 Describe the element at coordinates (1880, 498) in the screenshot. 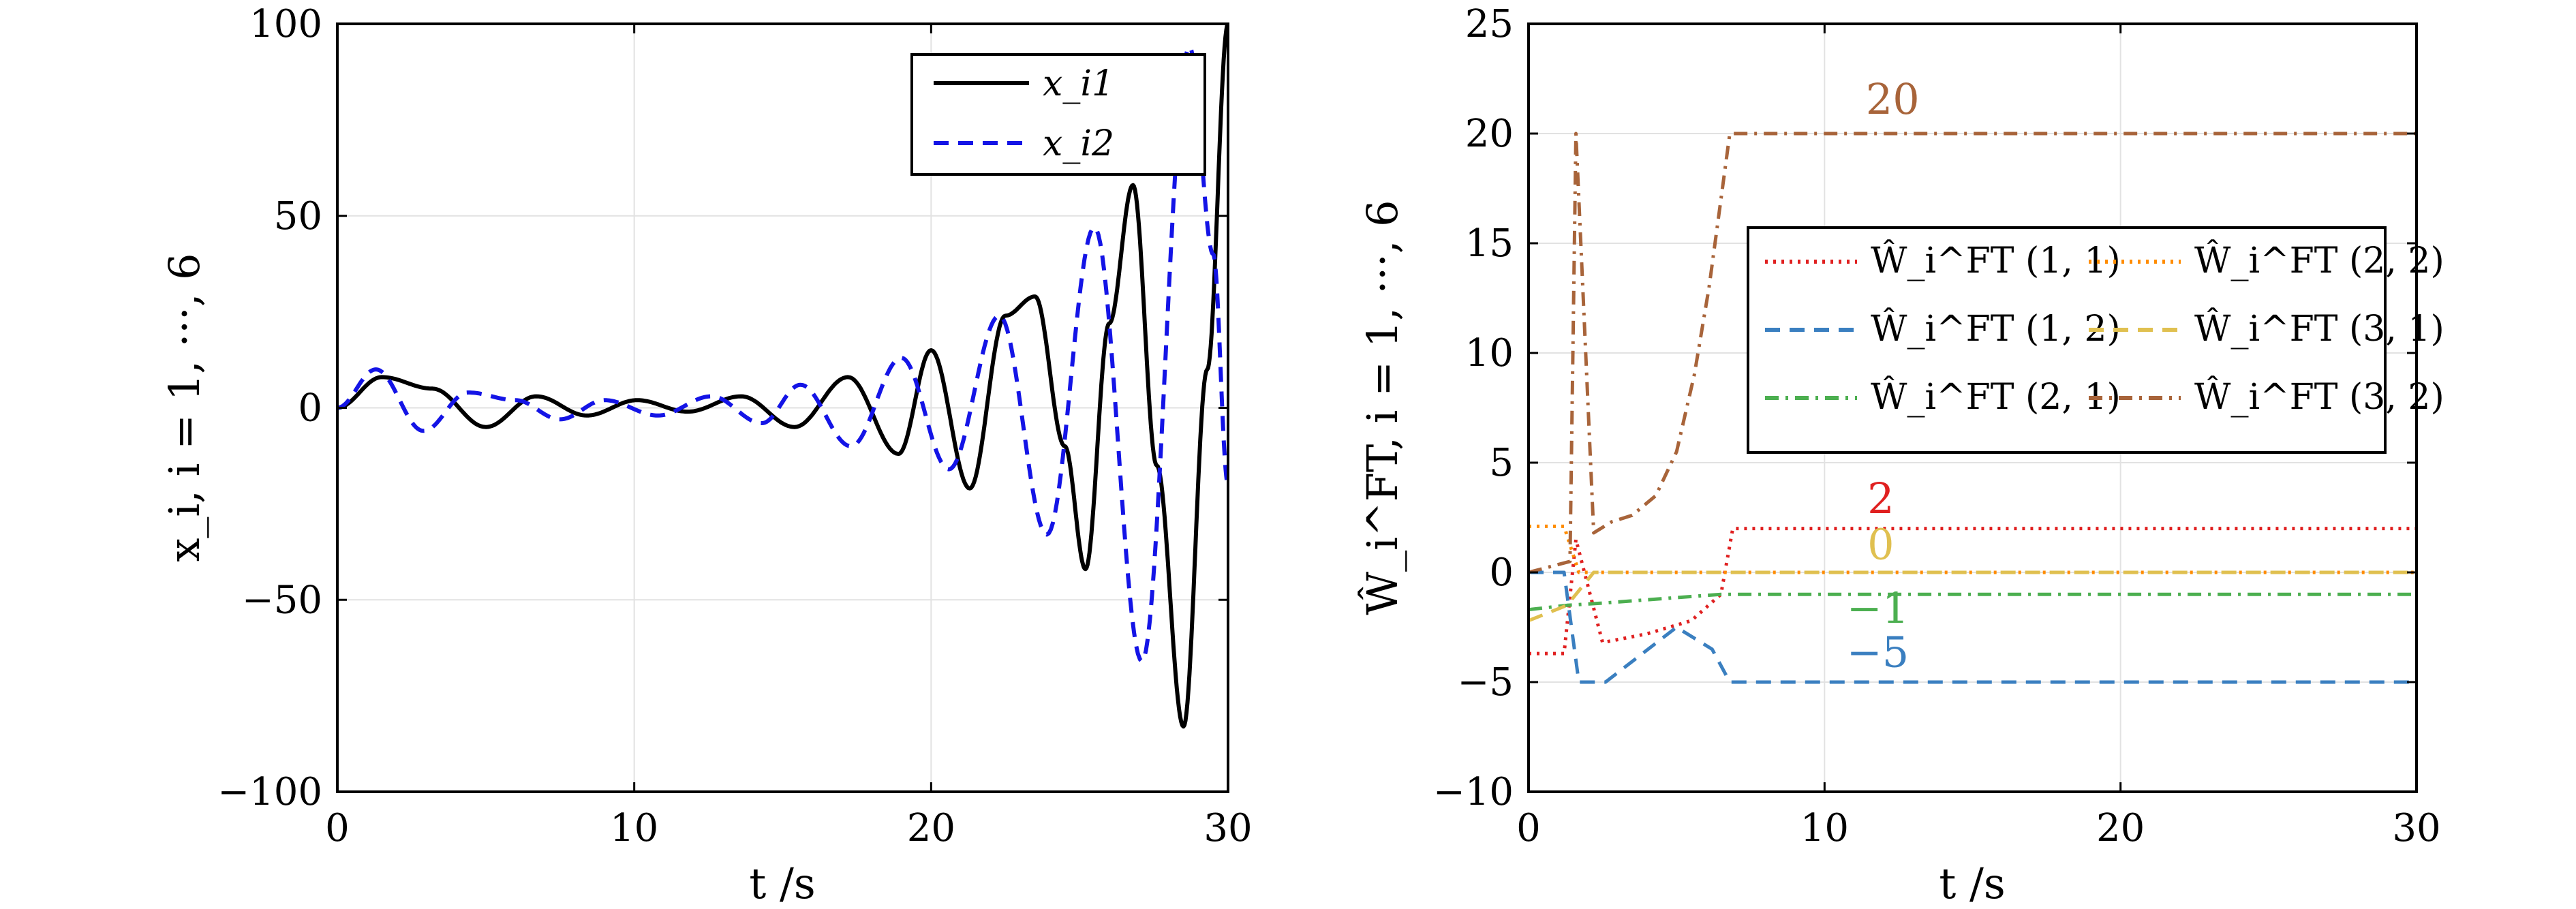

I see `right-annotation-label: 2` at that location.